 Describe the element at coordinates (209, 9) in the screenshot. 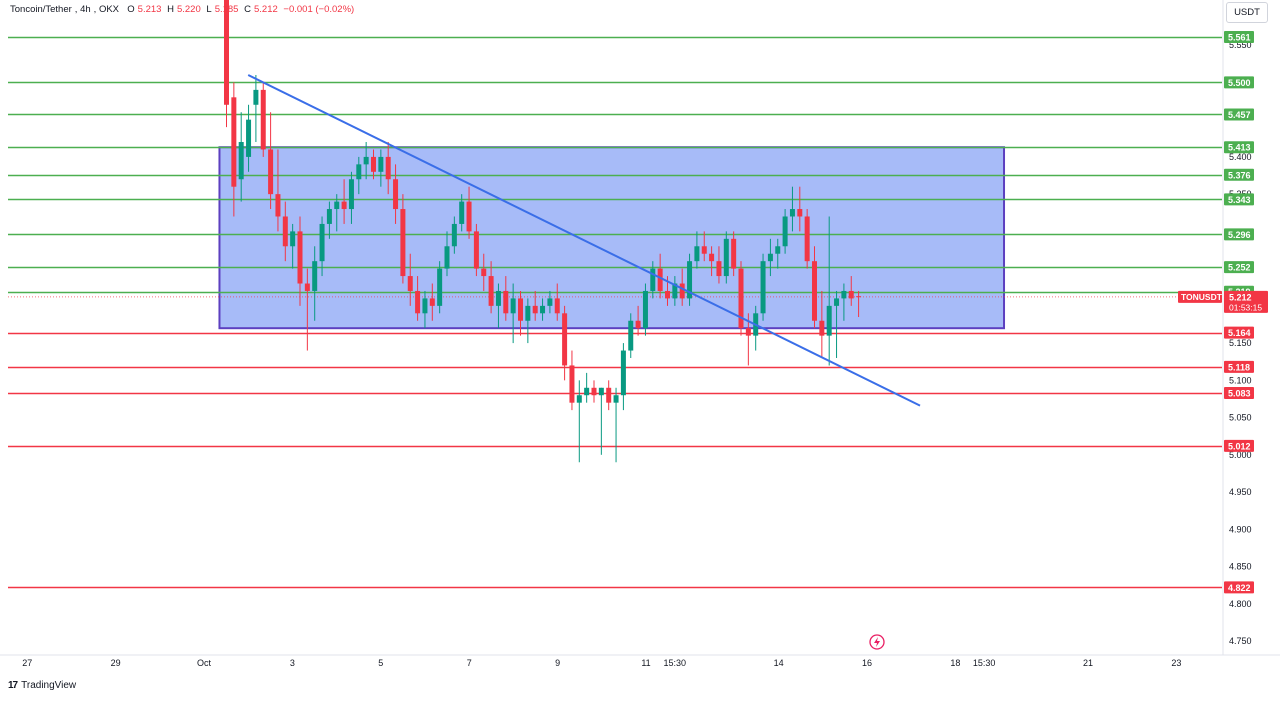

I see `low-key: L` at that location.